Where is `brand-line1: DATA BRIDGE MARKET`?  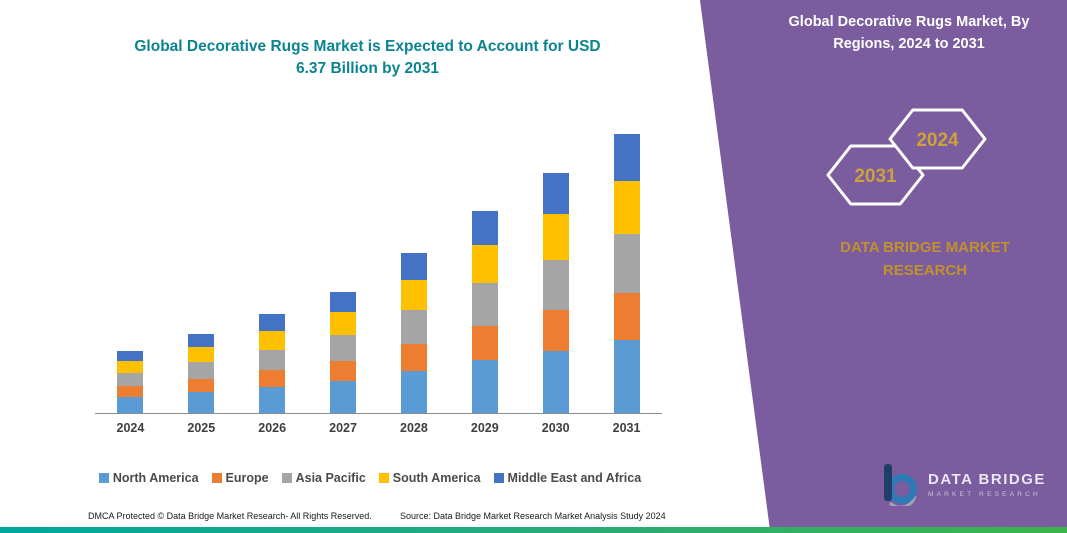 brand-line1: DATA BRIDGE MARKET is located at coordinates (925, 247).